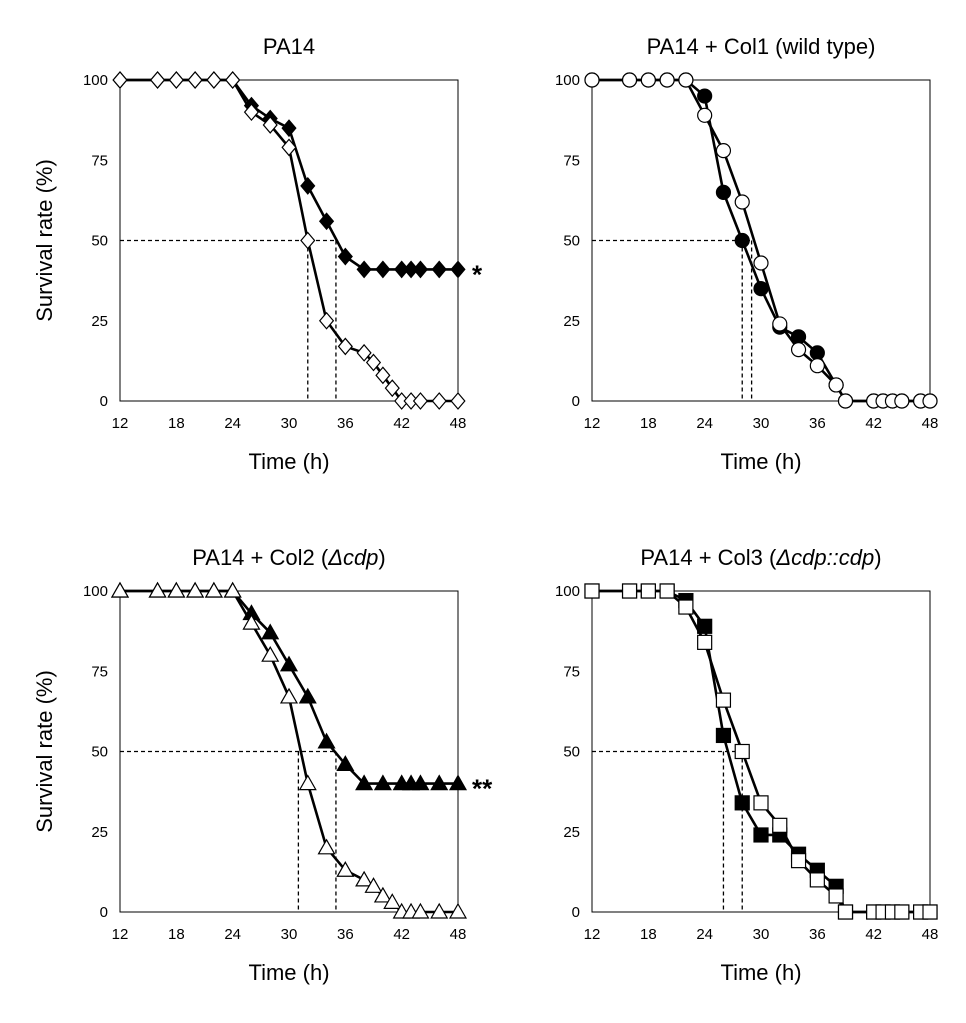 This screenshot has width=966, height=1023. What do you see at coordinates (877, 557) in the screenshot?
I see `title-part: )` at bounding box center [877, 557].